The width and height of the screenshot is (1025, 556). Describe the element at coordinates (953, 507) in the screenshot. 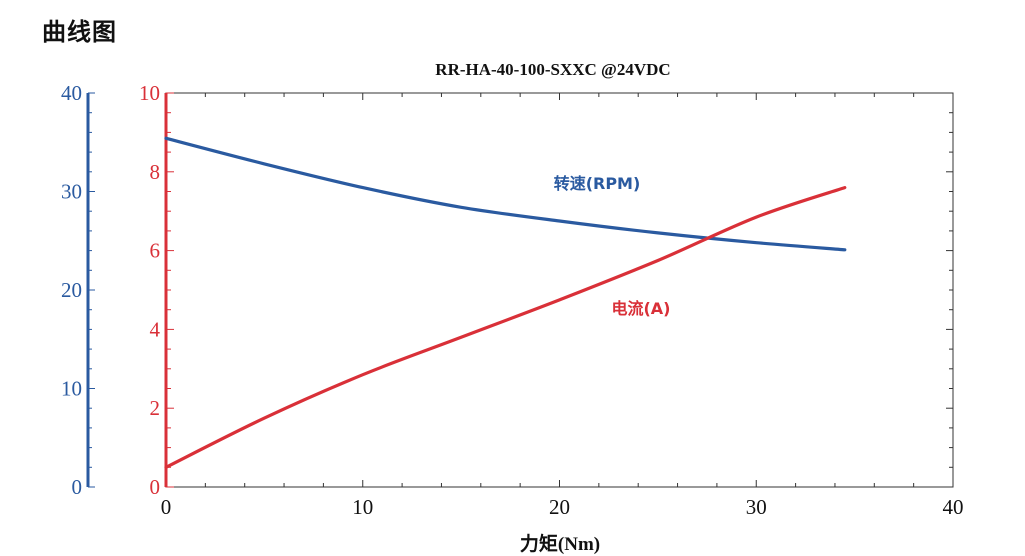

I see `x-axis-tick-label: 40` at that location.